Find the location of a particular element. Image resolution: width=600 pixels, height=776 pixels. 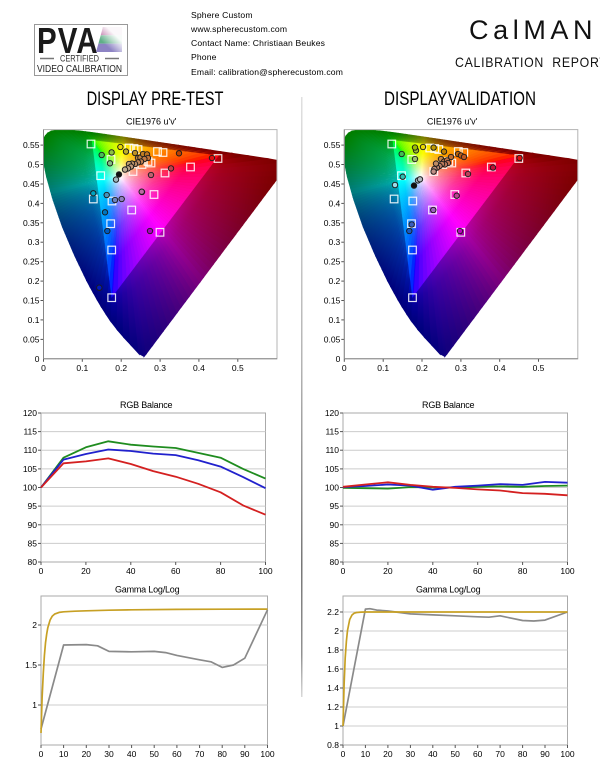

svg-text: PVA is located at coordinates (67, 42).